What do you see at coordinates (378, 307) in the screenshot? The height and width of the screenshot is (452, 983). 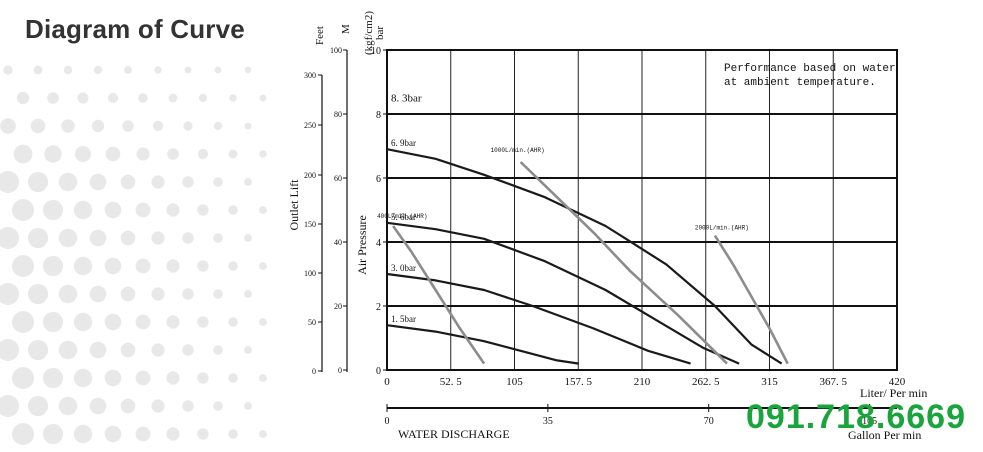 I see `y-tick-label: 2` at bounding box center [378, 307].